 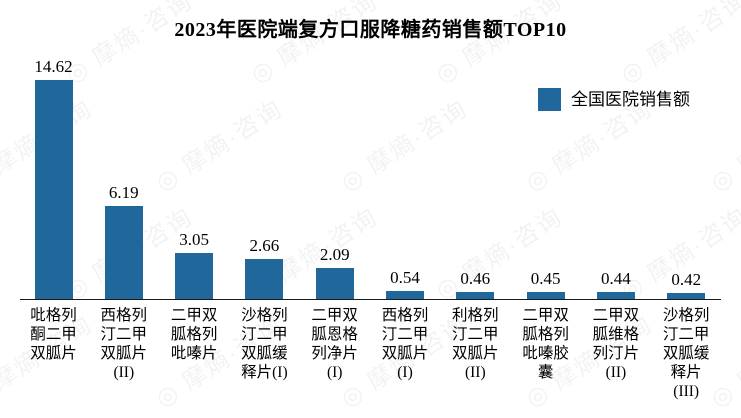 I want to click on legend-color-swatch, so click(x=549, y=99).